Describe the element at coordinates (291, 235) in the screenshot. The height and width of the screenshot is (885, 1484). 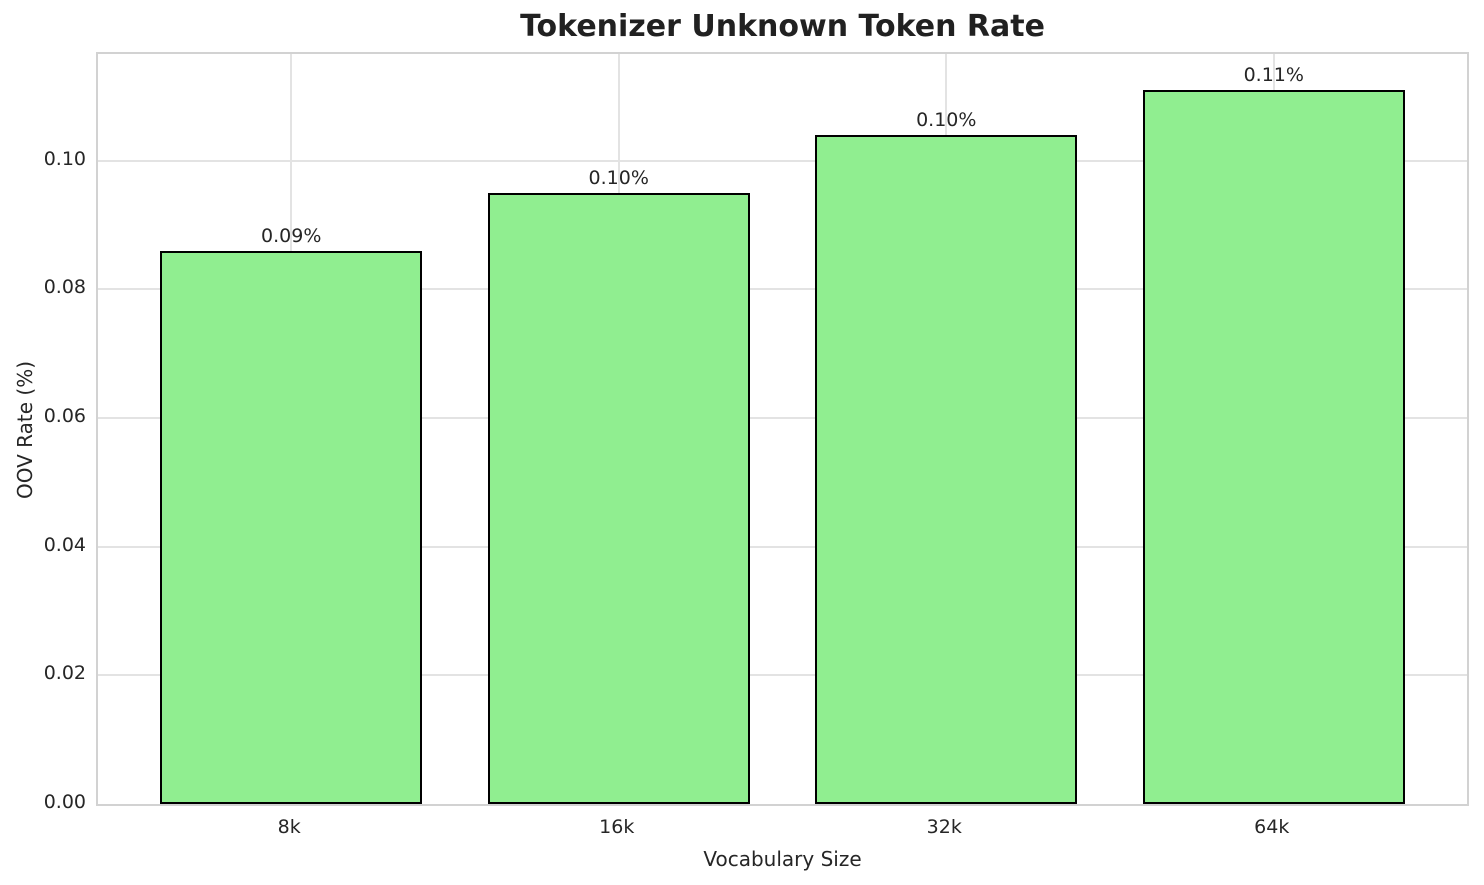
I see `bar-value-label: 0.09%` at that location.